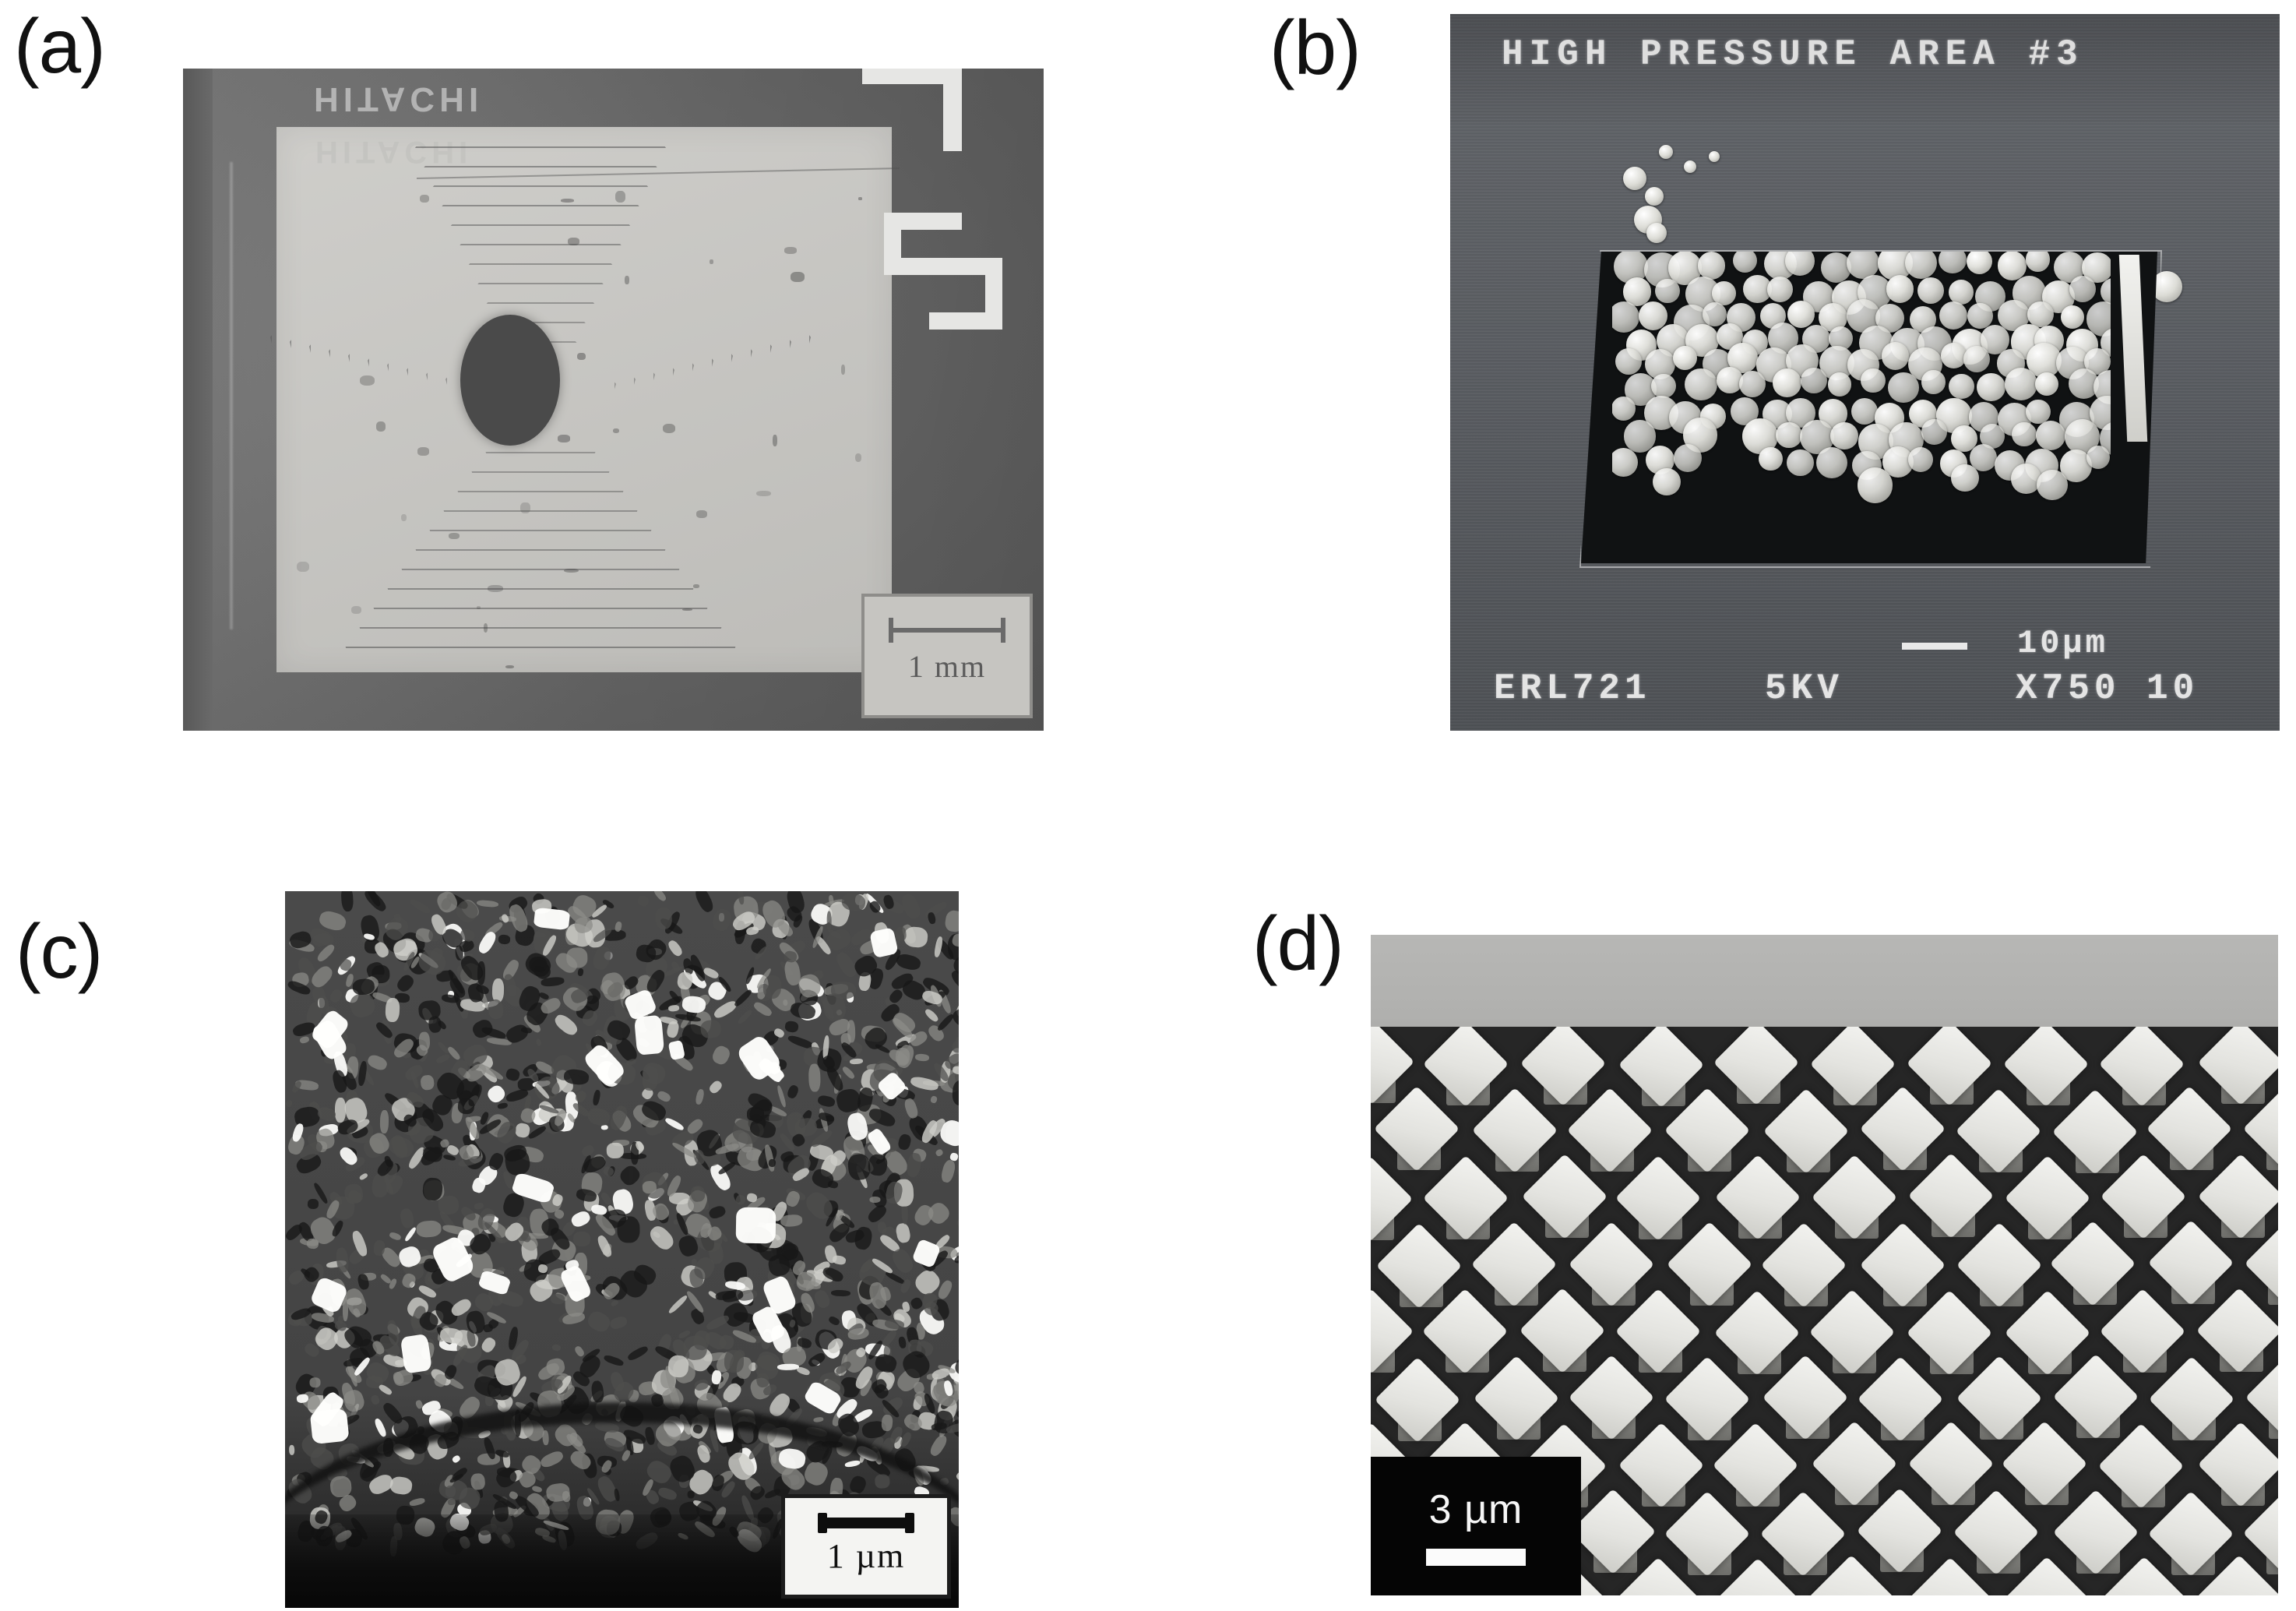  Describe the element at coordinates (1298, 943) in the screenshot. I see `panel-label-d: (d)` at that location.